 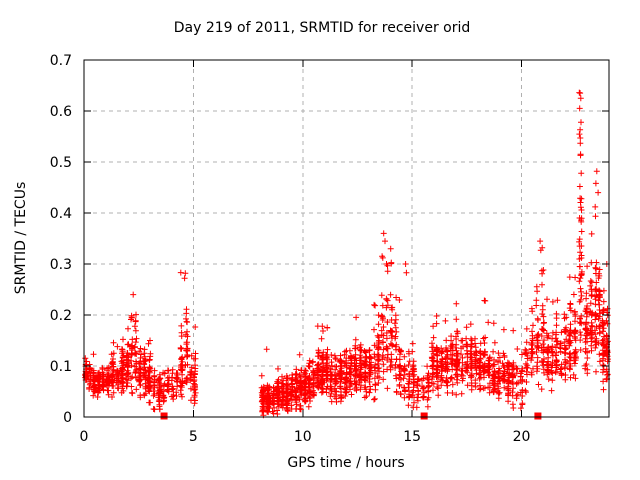 What do you see at coordinates (61, 112) in the screenshot?
I see `y-tick-label: 0.6` at bounding box center [61, 112].